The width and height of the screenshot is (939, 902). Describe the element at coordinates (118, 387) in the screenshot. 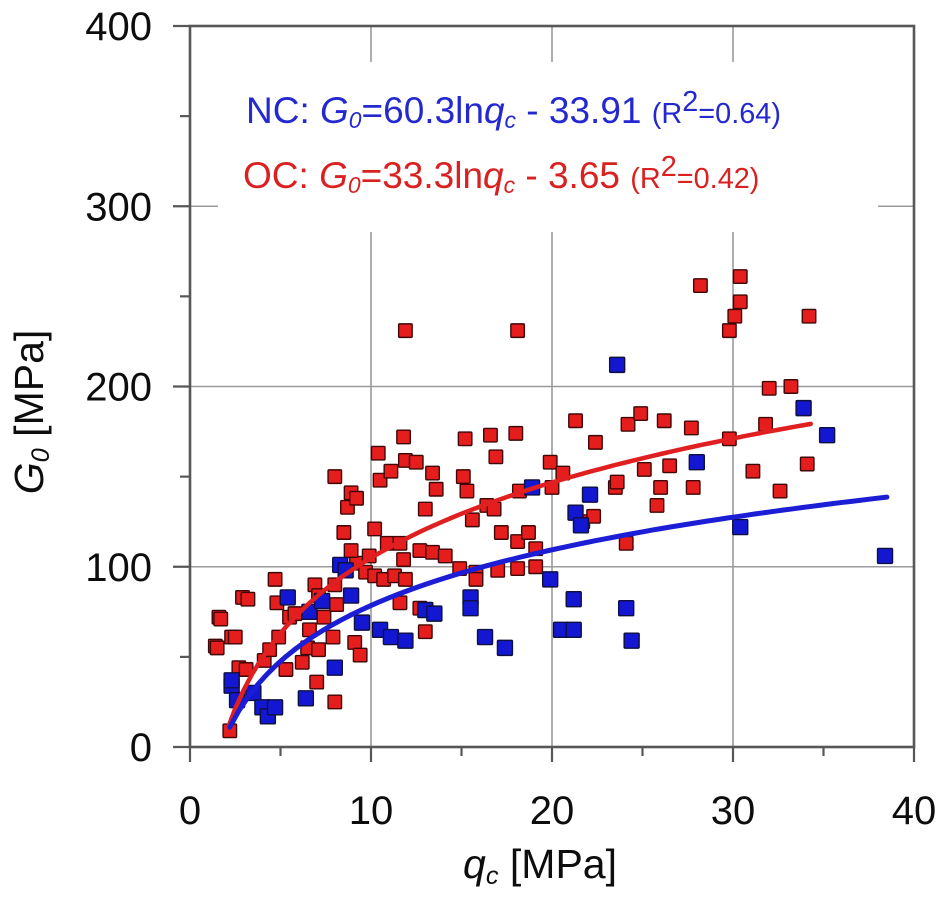

I see `y-tick-labels: 0 100 200 300 400` at that location.